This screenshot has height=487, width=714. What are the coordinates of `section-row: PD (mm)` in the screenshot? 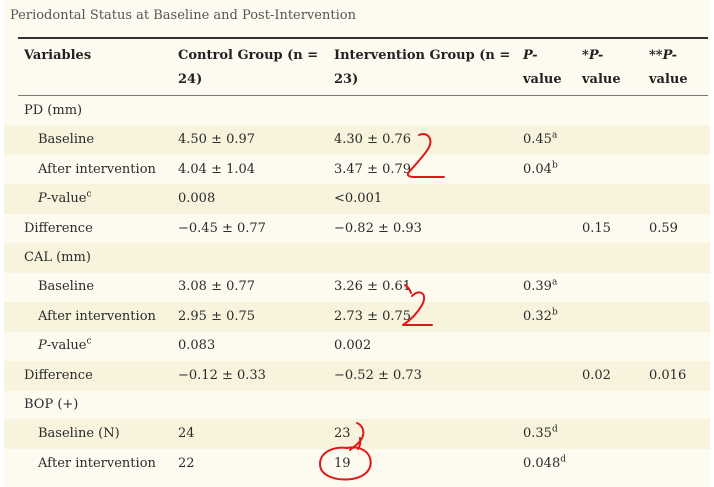 It's located at (357, 111).